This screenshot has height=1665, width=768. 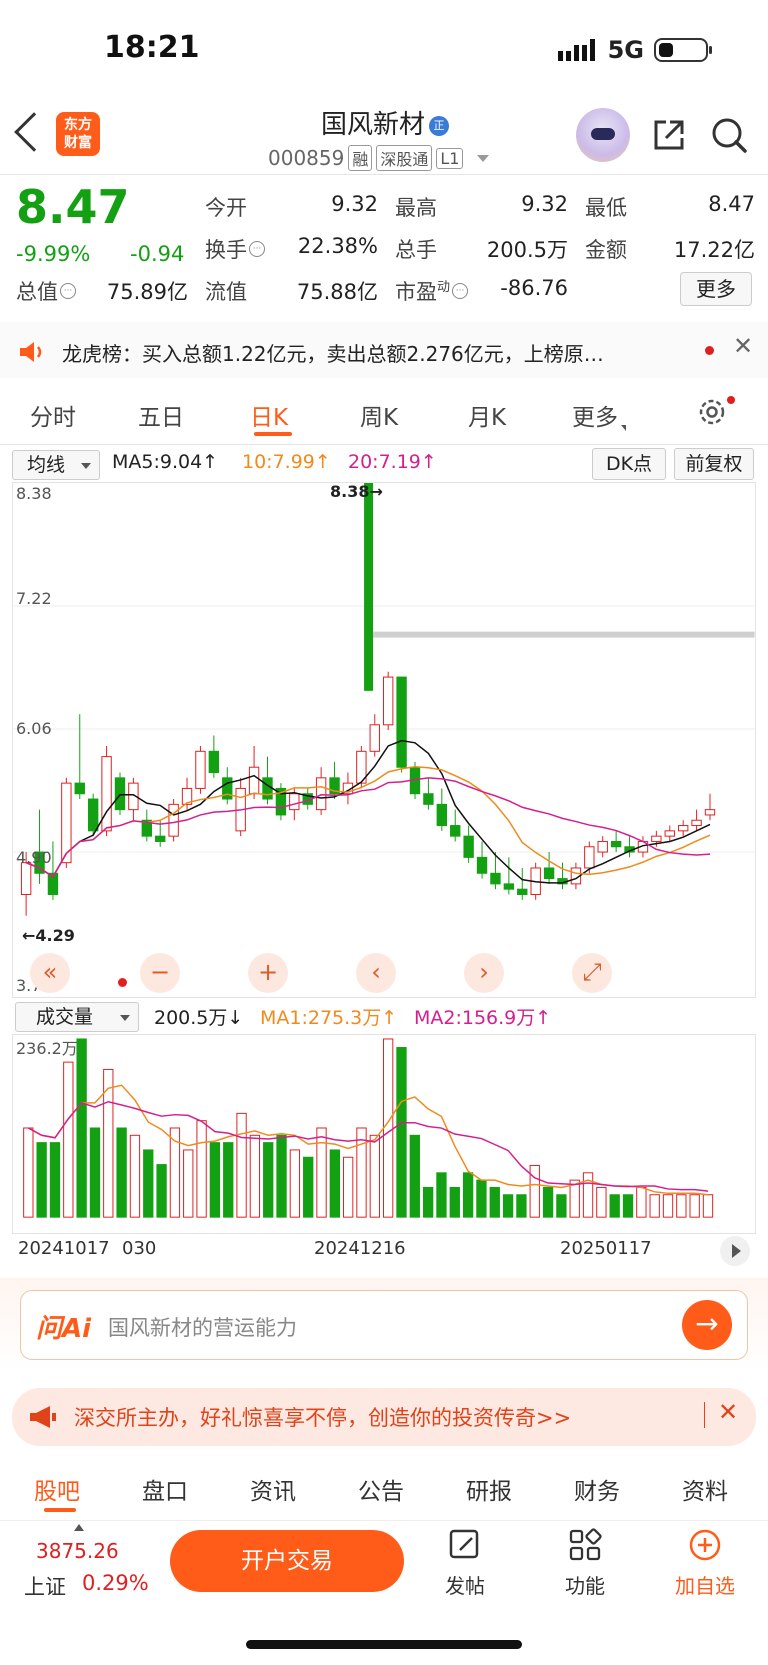 I want to click on back-icon, so click(x=34, y=132).